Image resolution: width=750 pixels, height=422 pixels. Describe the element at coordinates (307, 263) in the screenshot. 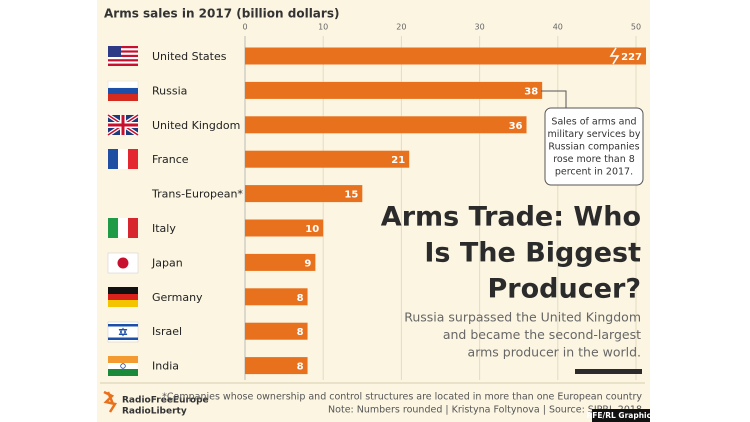

I see `value-label: 9` at that location.